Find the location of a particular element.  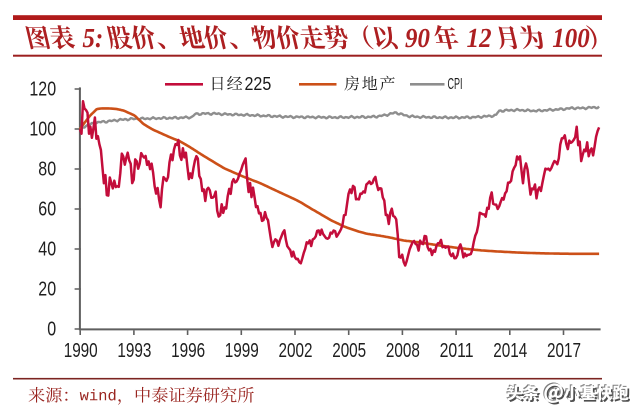

svg-text: CPI is located at coordinates (455, 84).